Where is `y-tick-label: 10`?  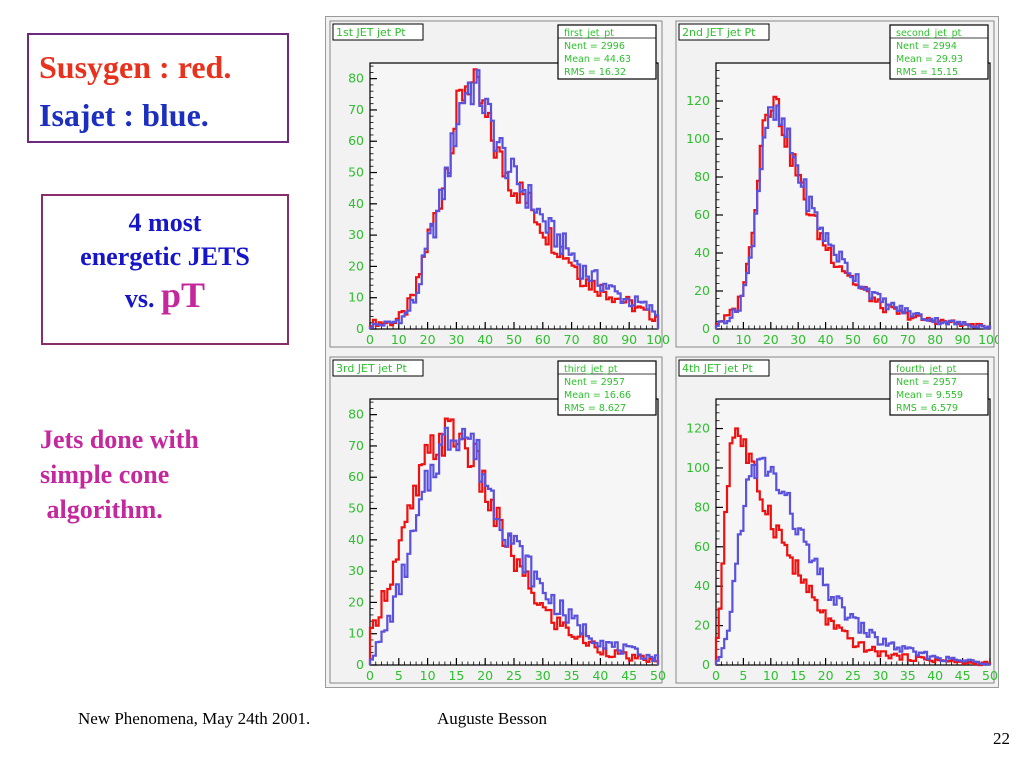
y-tick-label: 10 is located at coordinates (356, 297).